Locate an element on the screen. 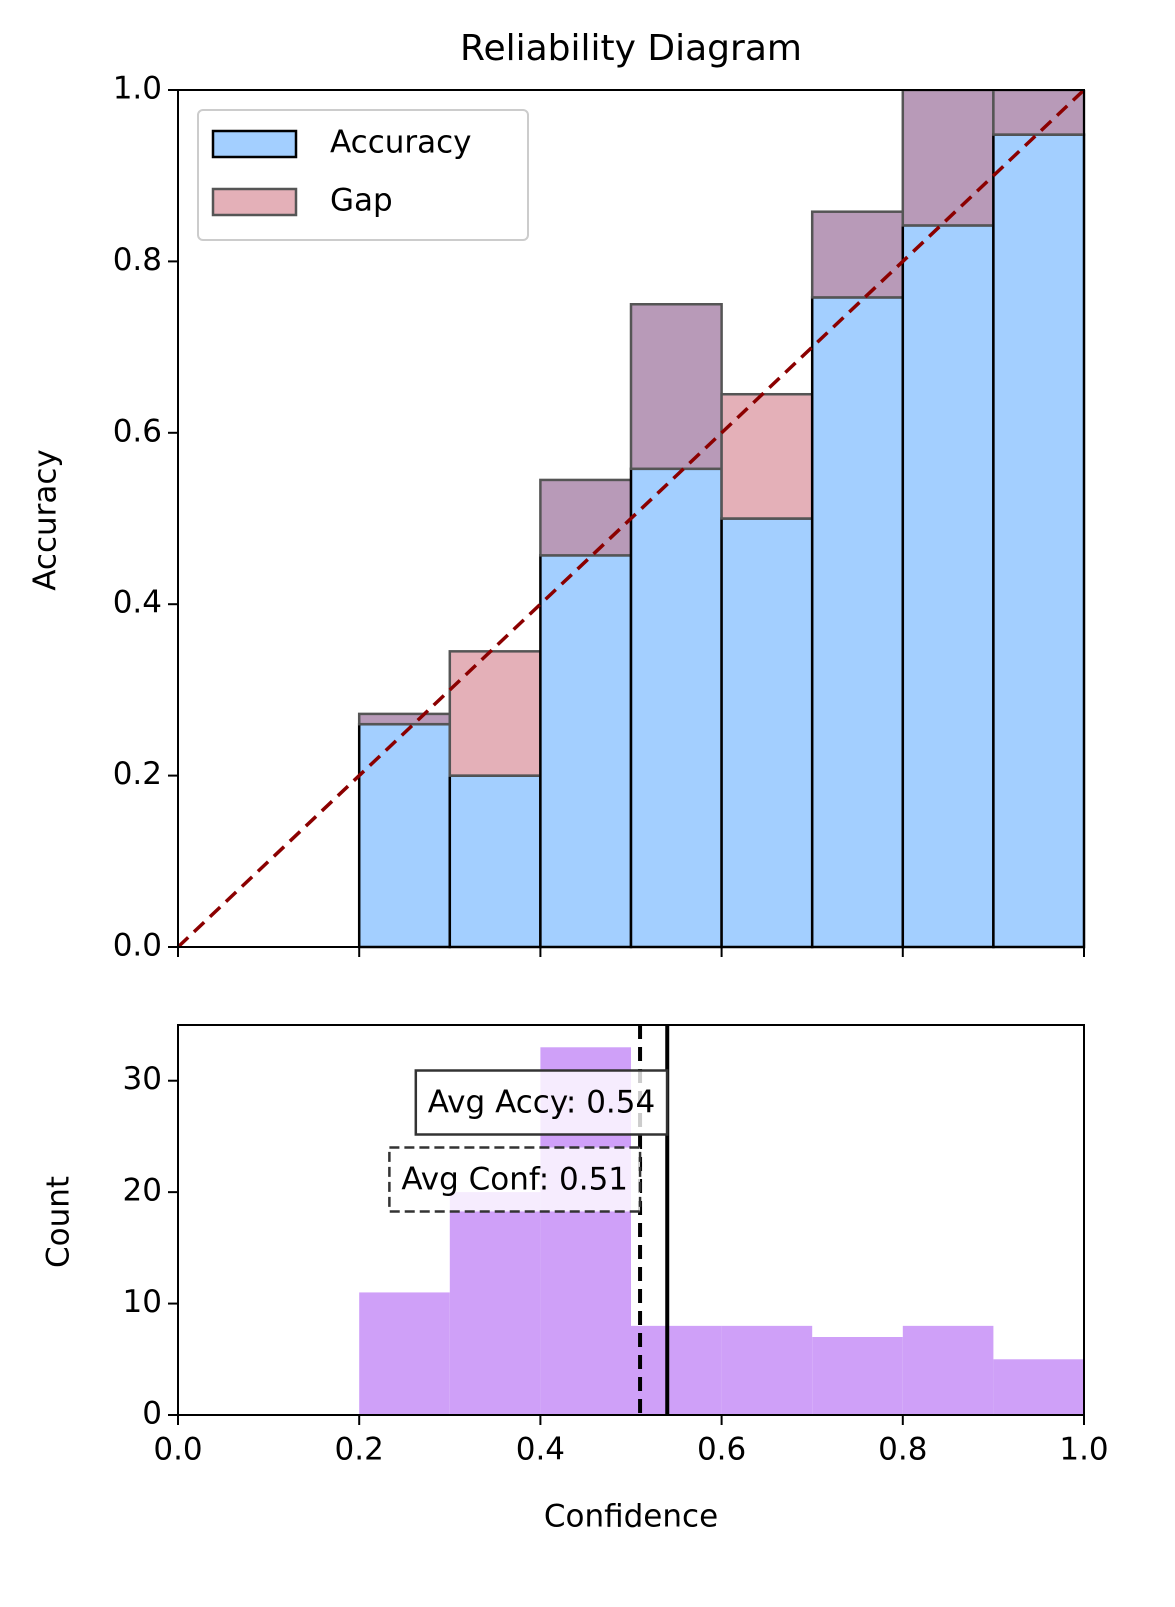 This screenshot has height=1607, width=1175. chart-title: Reliability Diagram is located at coordinates (631, 48).